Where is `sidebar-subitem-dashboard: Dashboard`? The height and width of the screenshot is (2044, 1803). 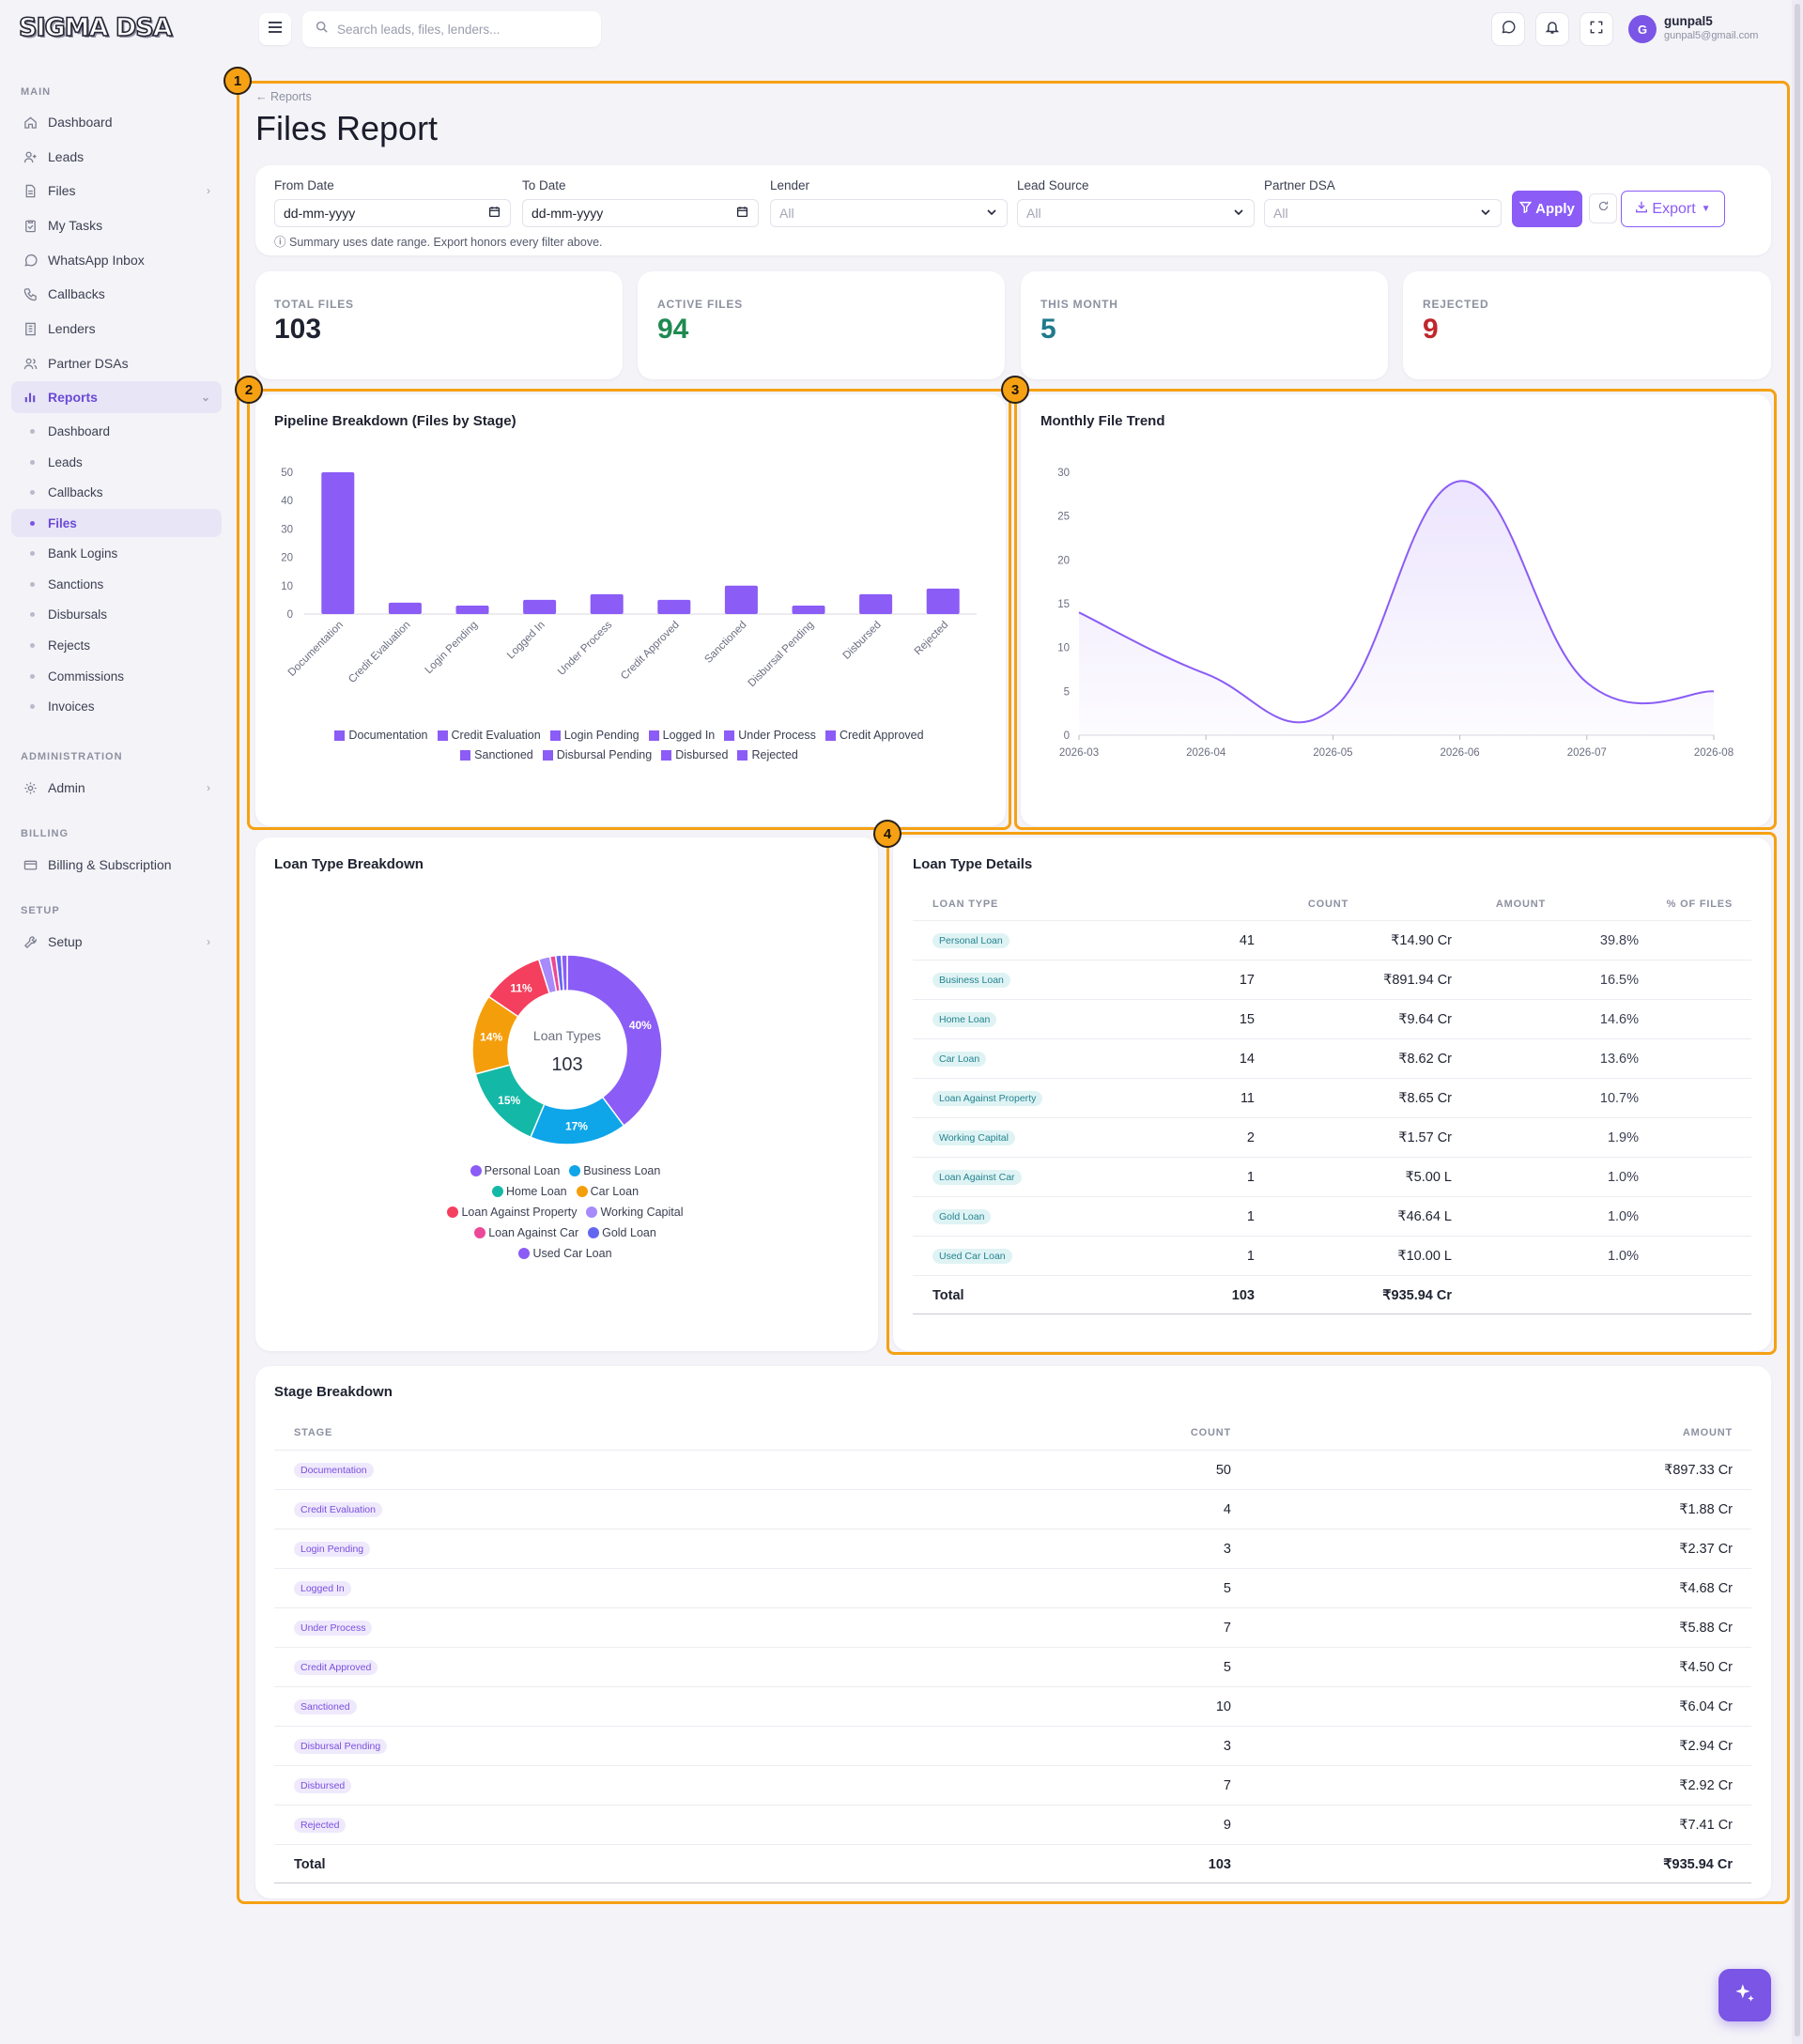
sidebar-subitem-dashboard: Dashboard is located at coordinates (116, 431).